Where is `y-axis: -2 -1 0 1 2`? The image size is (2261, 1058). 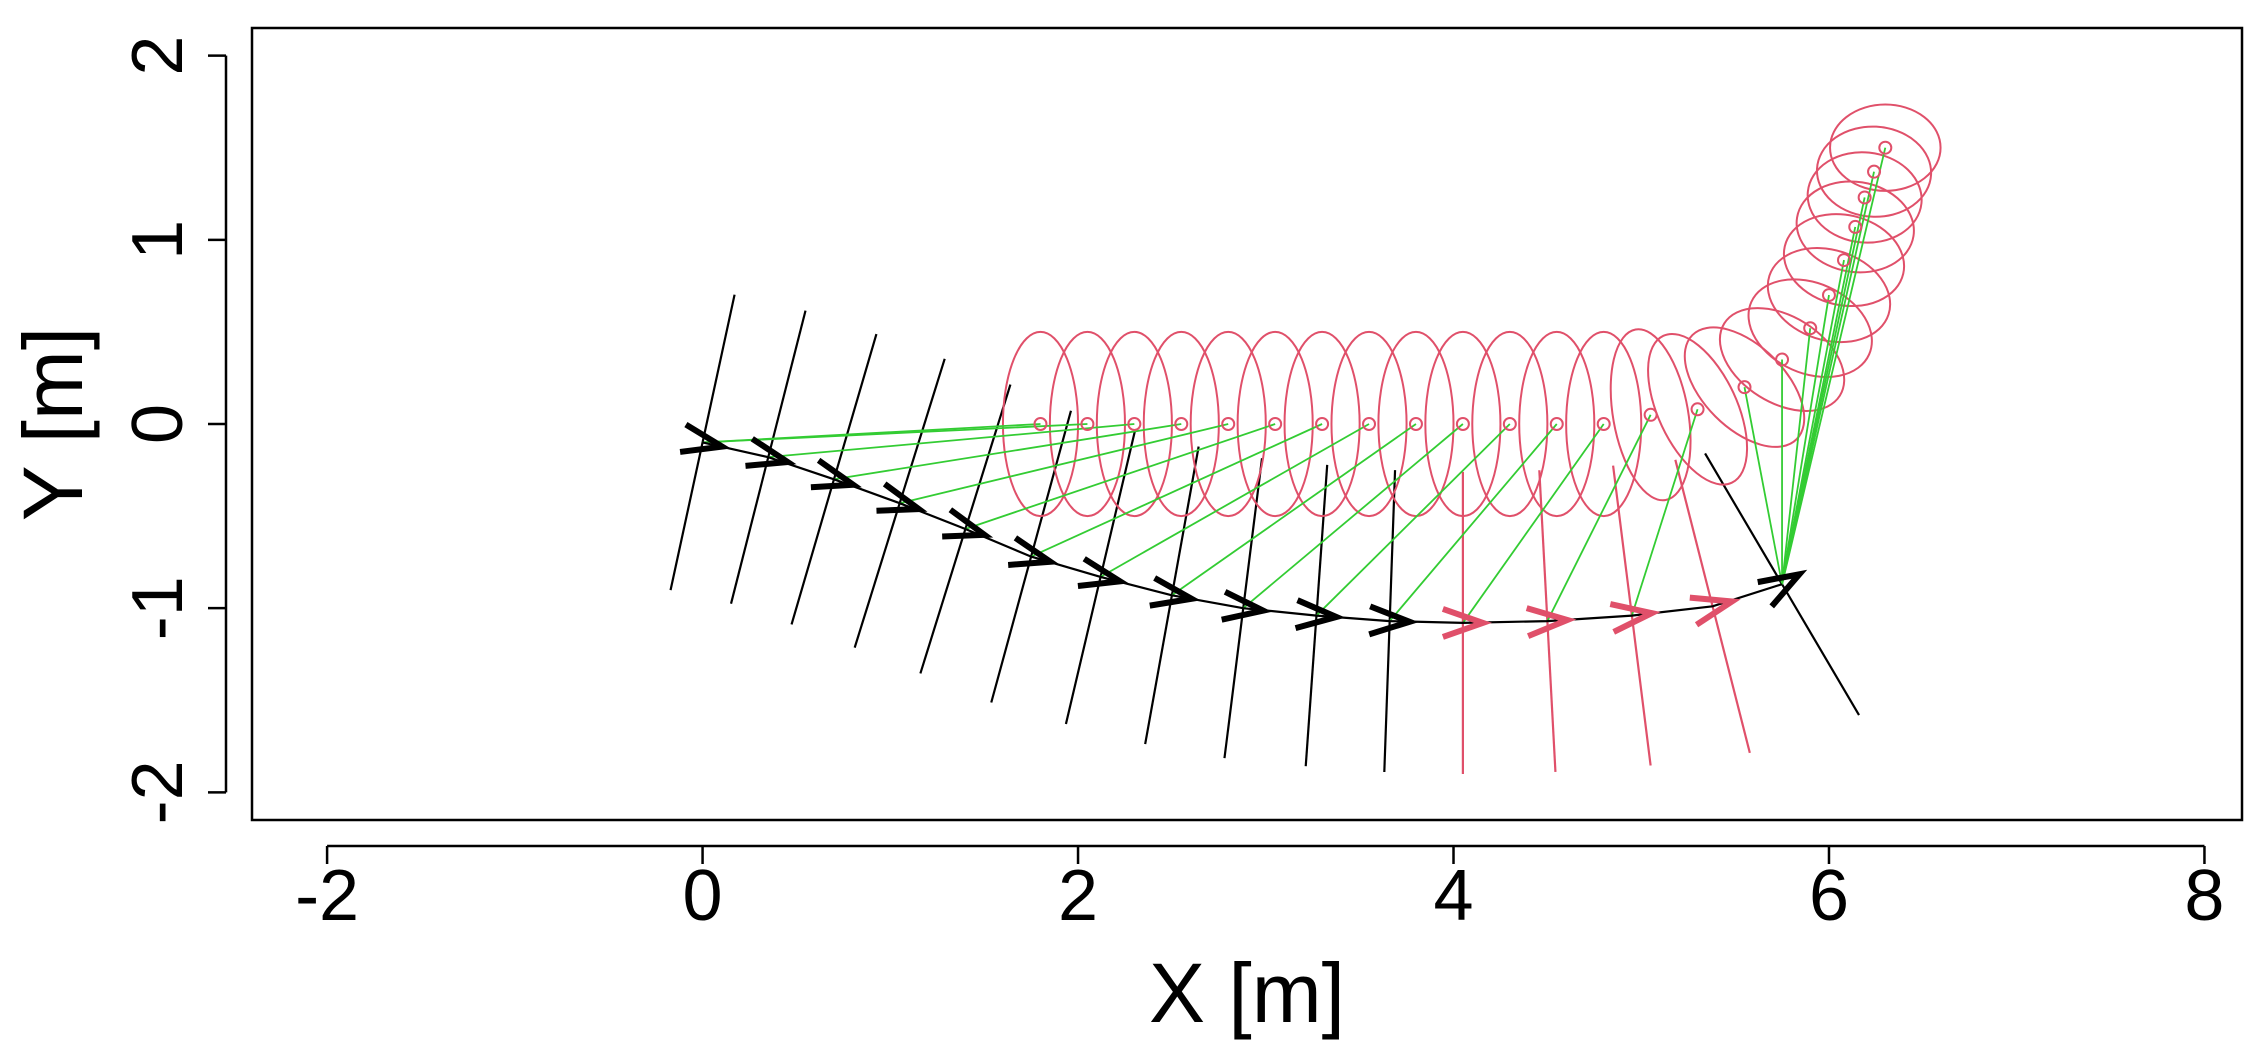 y-axis: -2 -1 0 1 2 is located at coordinates (173, 430).